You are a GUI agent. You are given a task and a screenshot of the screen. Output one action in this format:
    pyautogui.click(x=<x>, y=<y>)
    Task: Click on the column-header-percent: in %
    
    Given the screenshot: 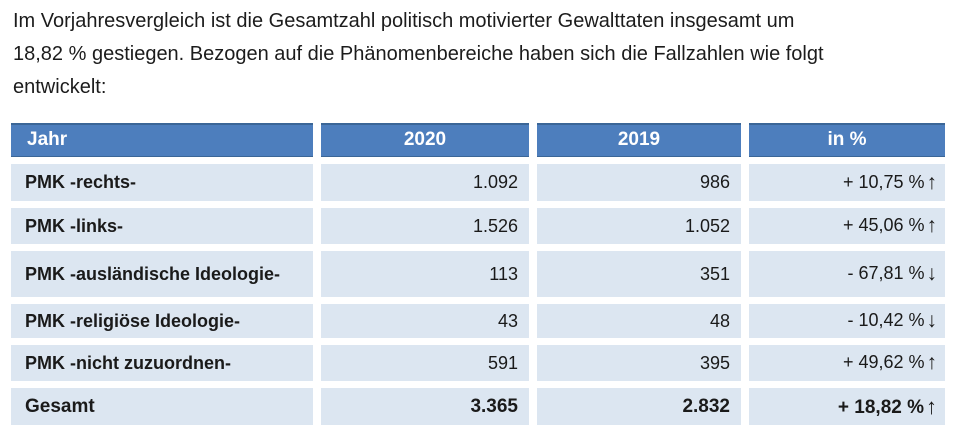 What is the action you would take?
    pyautogui.click(x=847, y=140)
    